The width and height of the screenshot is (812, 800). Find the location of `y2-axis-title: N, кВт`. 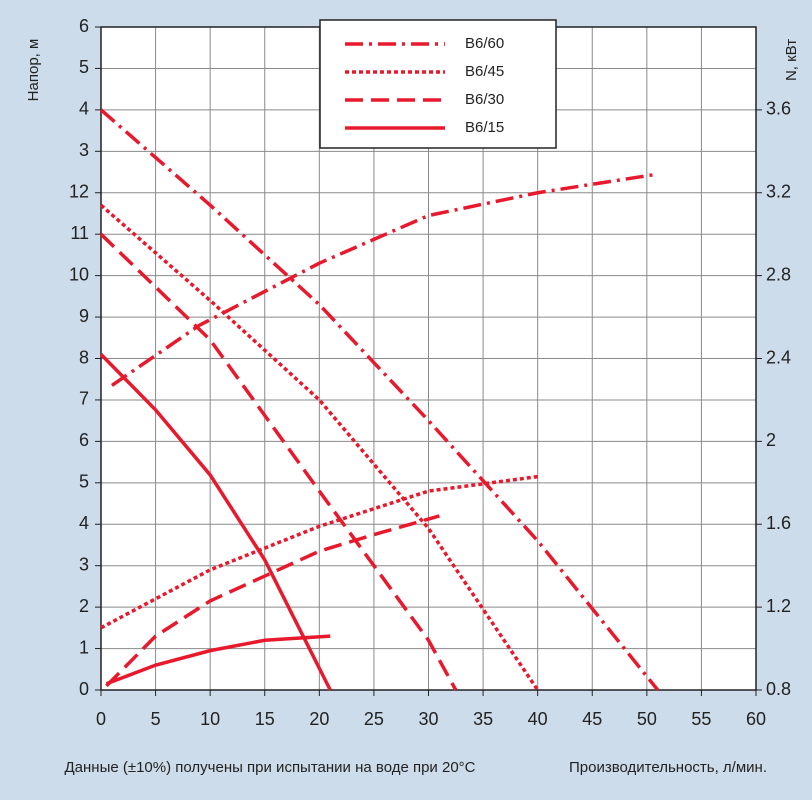

y2-axis-title: N, кВт is located at coordinates (791, 60).